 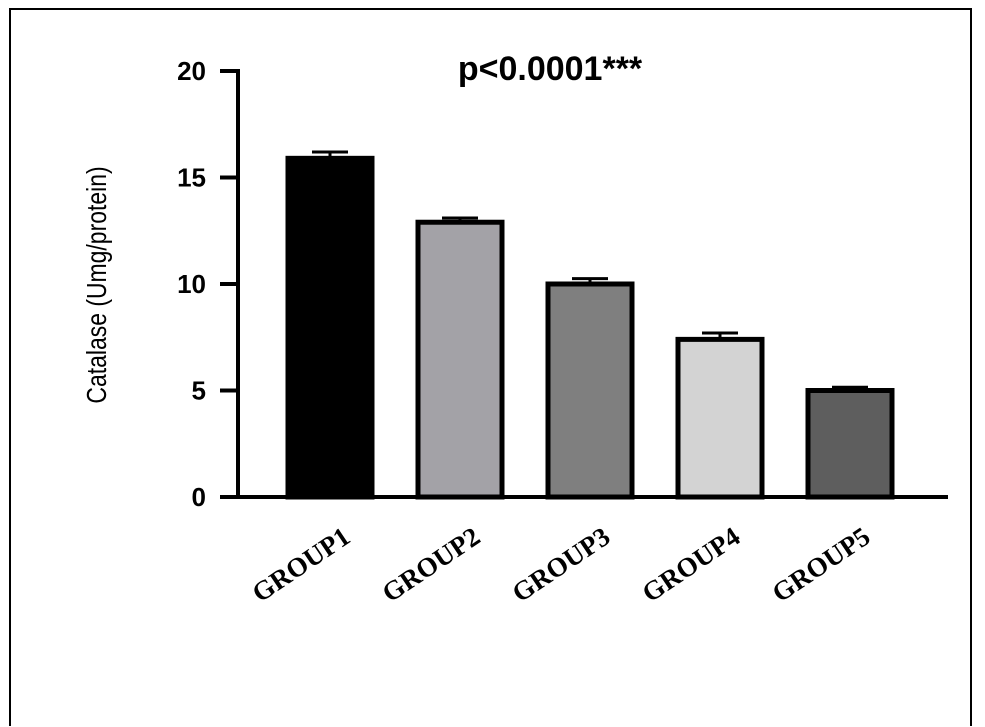 I want to click on x-tick-label-group3: GROUP3, so click(x=561, y=564).